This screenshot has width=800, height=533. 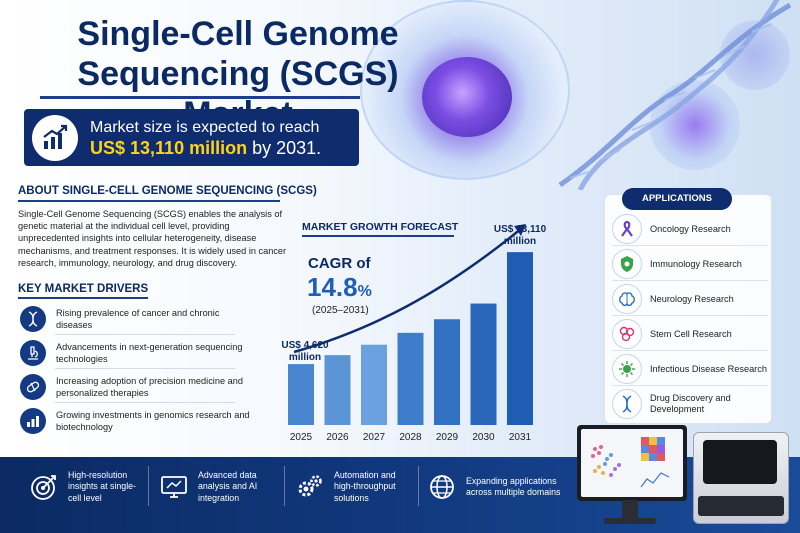 What do you see at coordinates (410, 437) in the screenshot?
I see `x-tick-label: 2028` at bounding box center [410, 437].